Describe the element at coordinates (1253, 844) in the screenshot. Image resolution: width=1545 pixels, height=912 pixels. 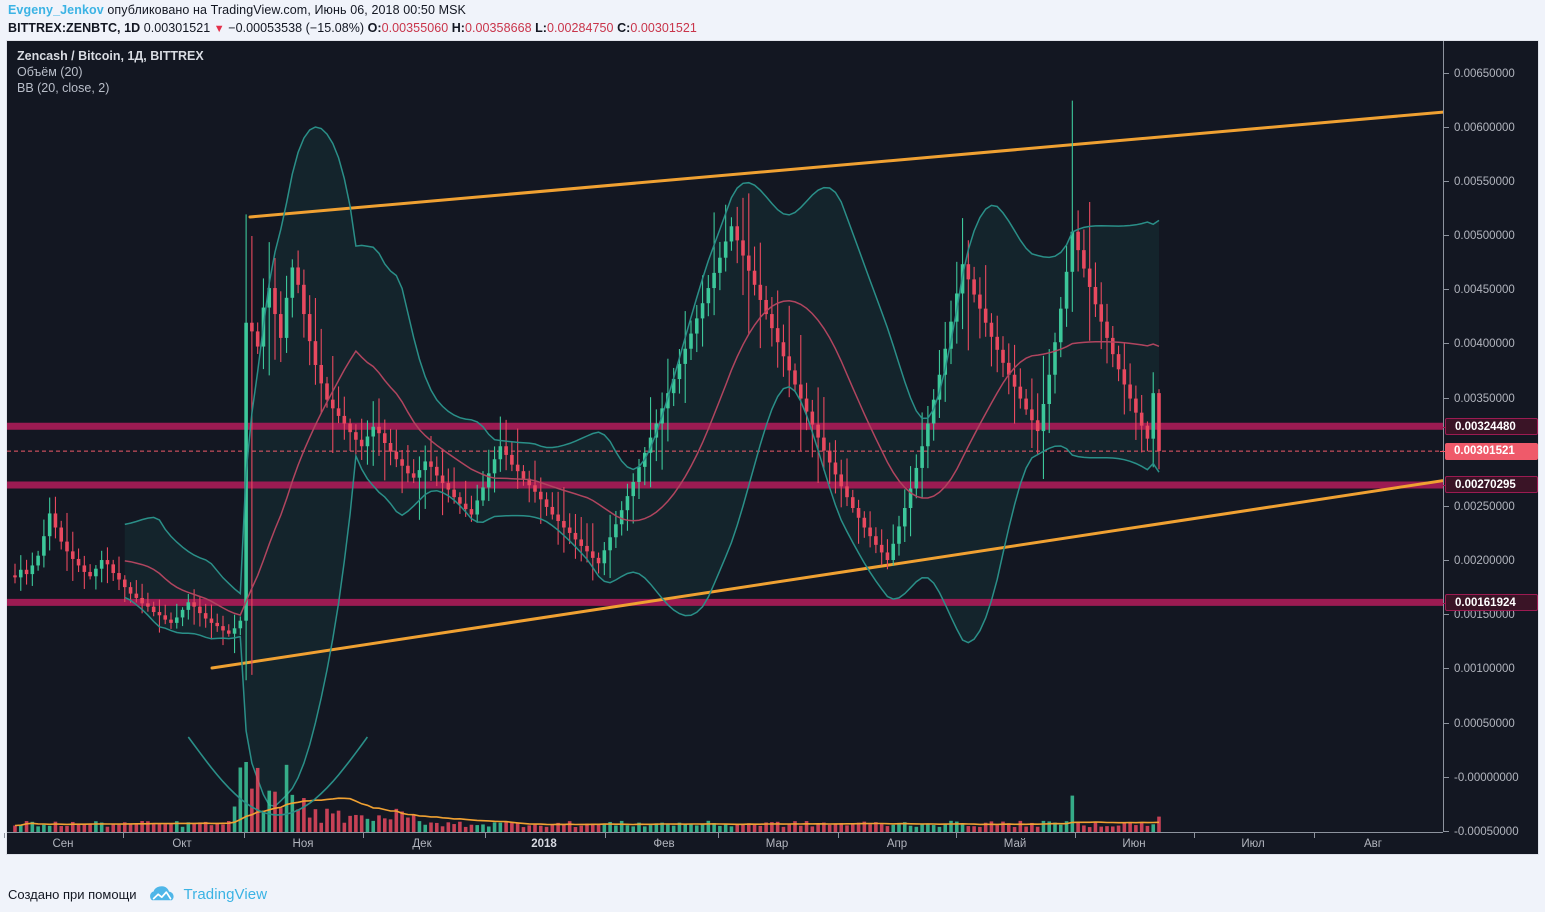
I see `time-axis-tick-label: Июл` at that location.